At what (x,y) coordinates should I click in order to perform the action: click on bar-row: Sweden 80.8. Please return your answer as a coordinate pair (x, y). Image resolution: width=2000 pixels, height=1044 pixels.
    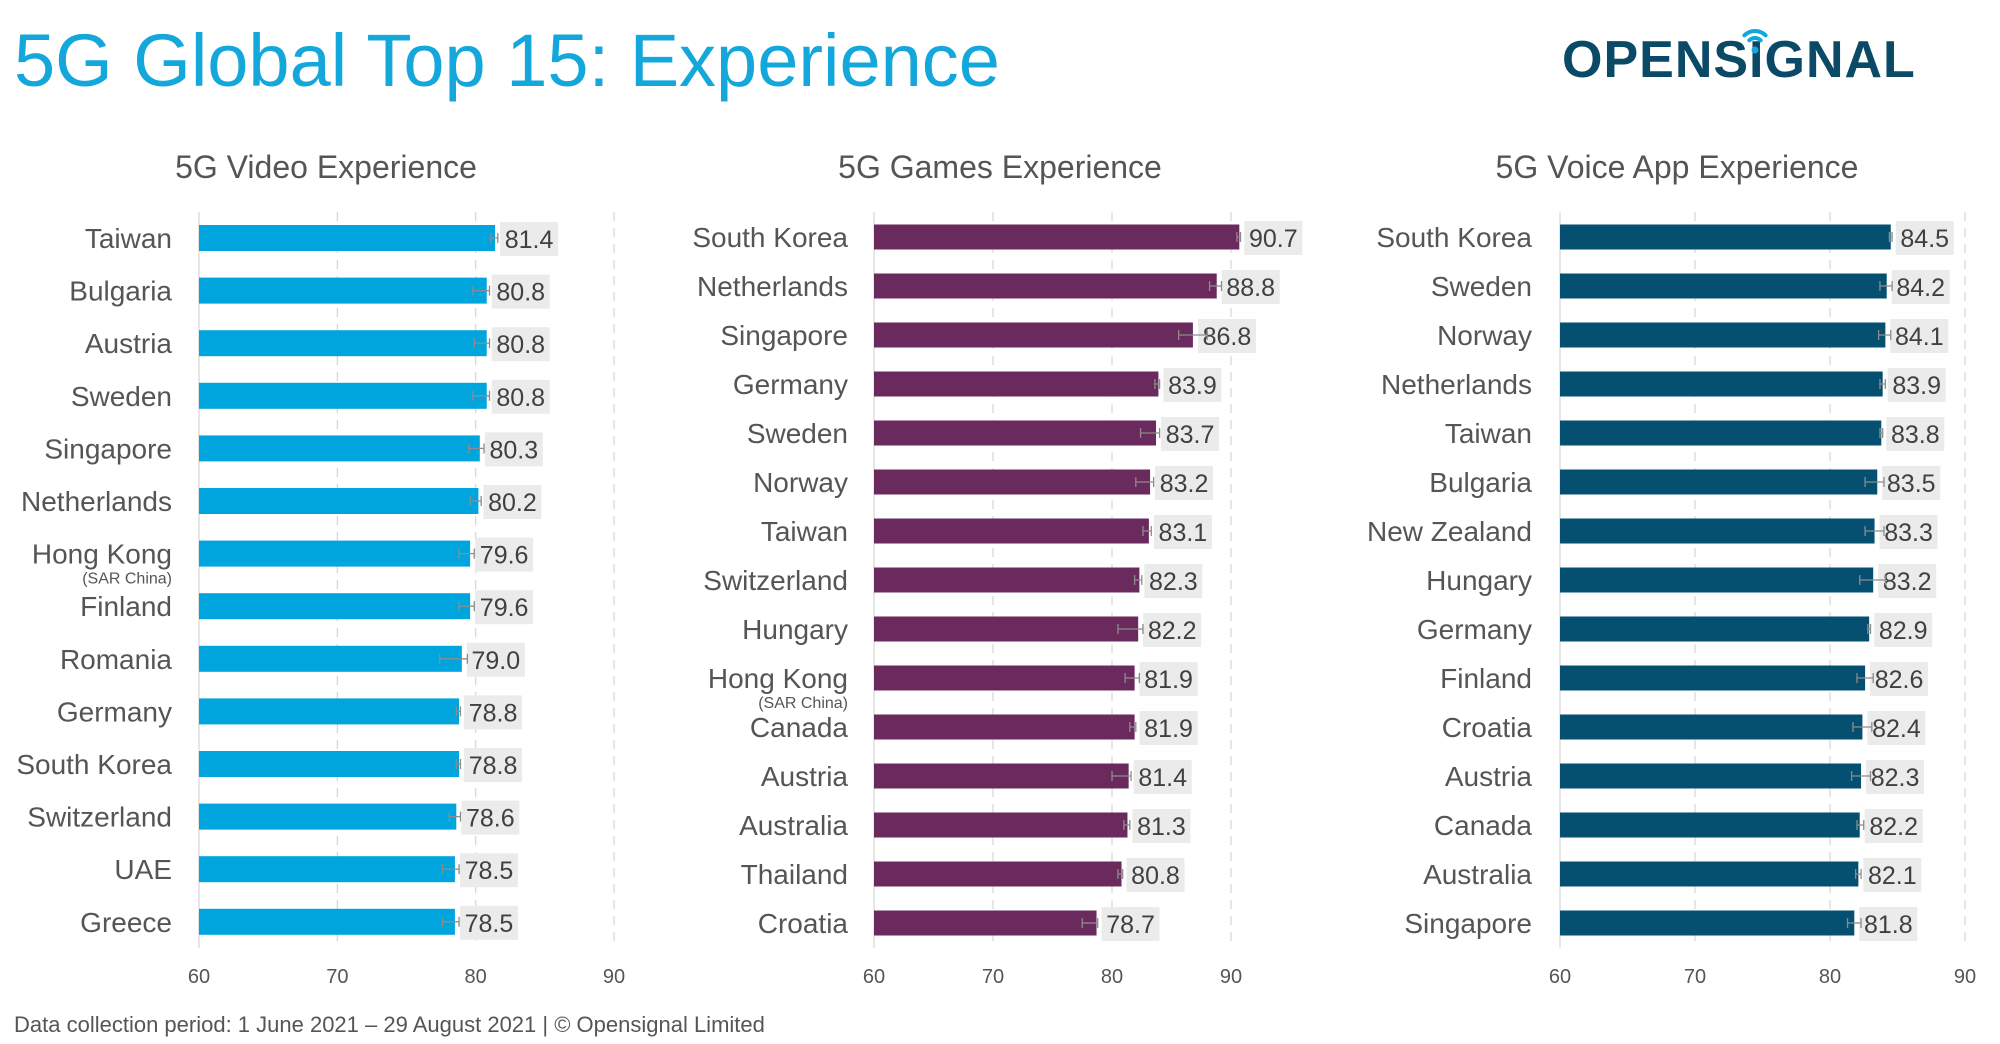
    Looking at the image, I should click on (310, 396).